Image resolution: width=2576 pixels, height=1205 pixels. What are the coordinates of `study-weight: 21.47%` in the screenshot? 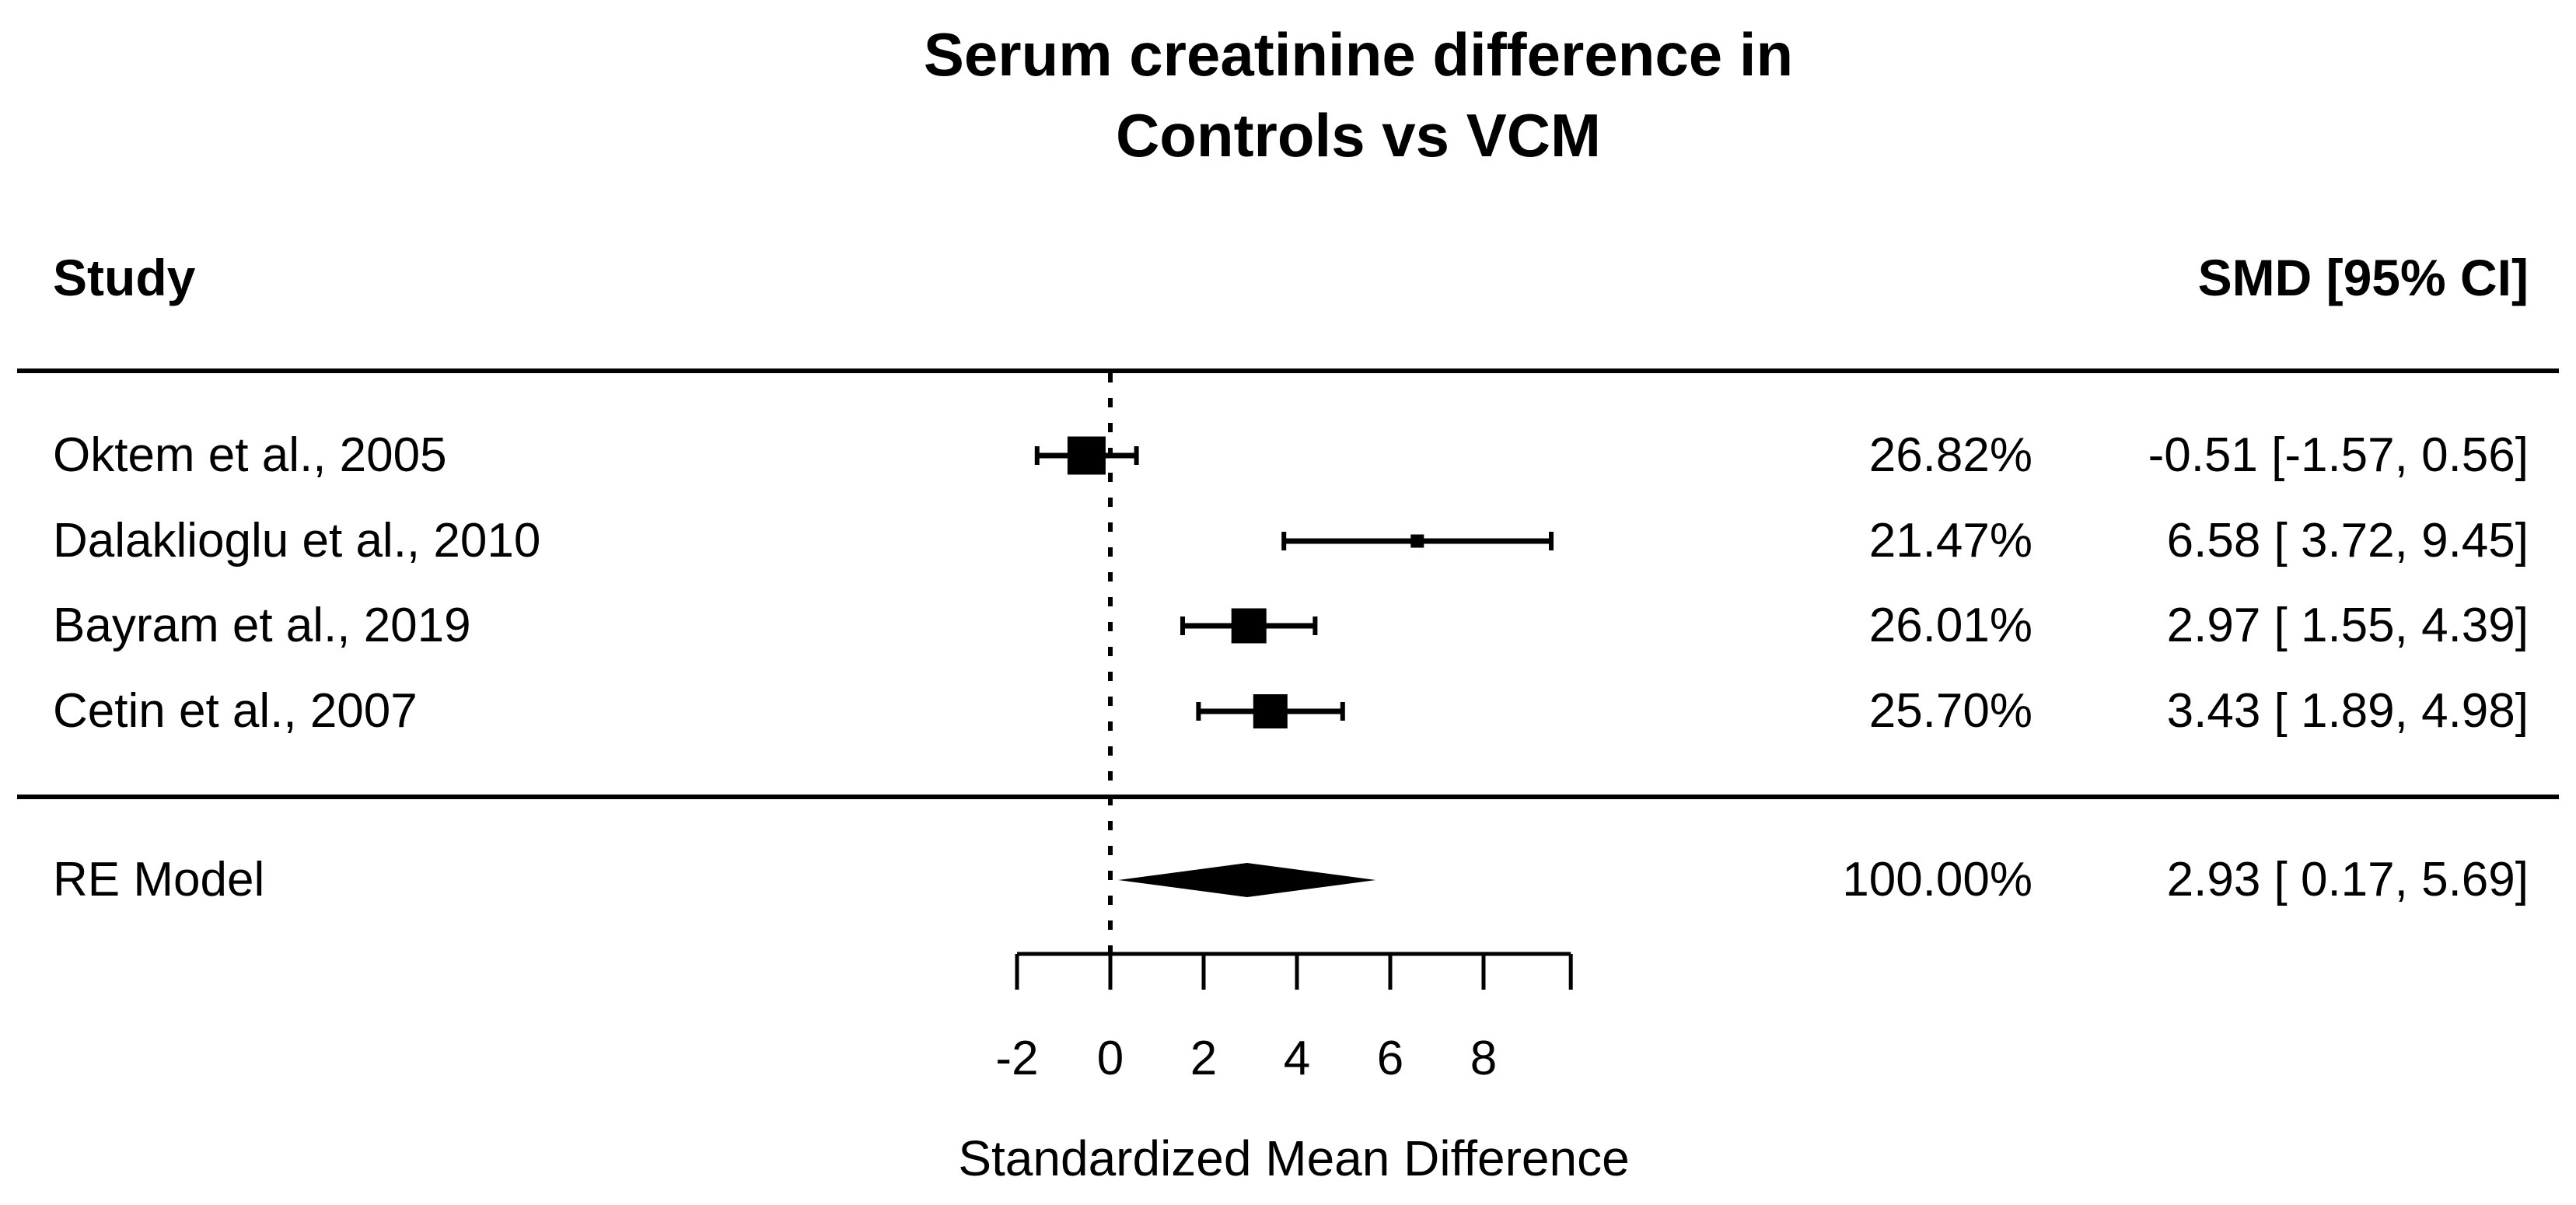 It's located at (1950, 541).